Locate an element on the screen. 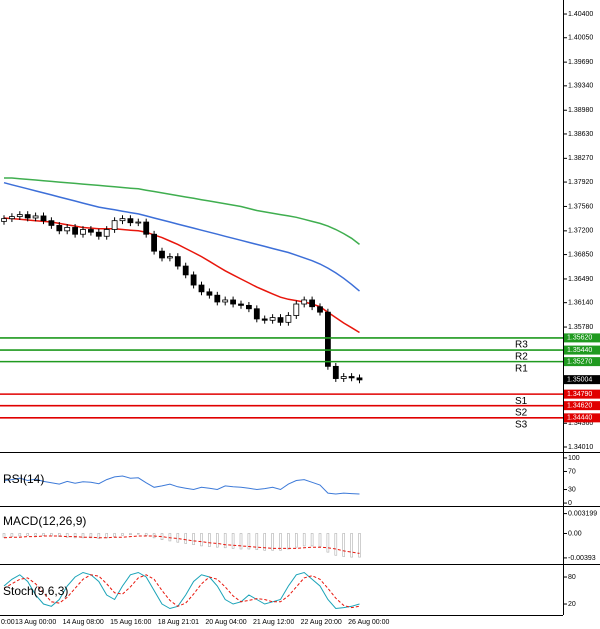 The width and height of the screenshot is (600, 629). signal-line is located at coordinates (181, 544).